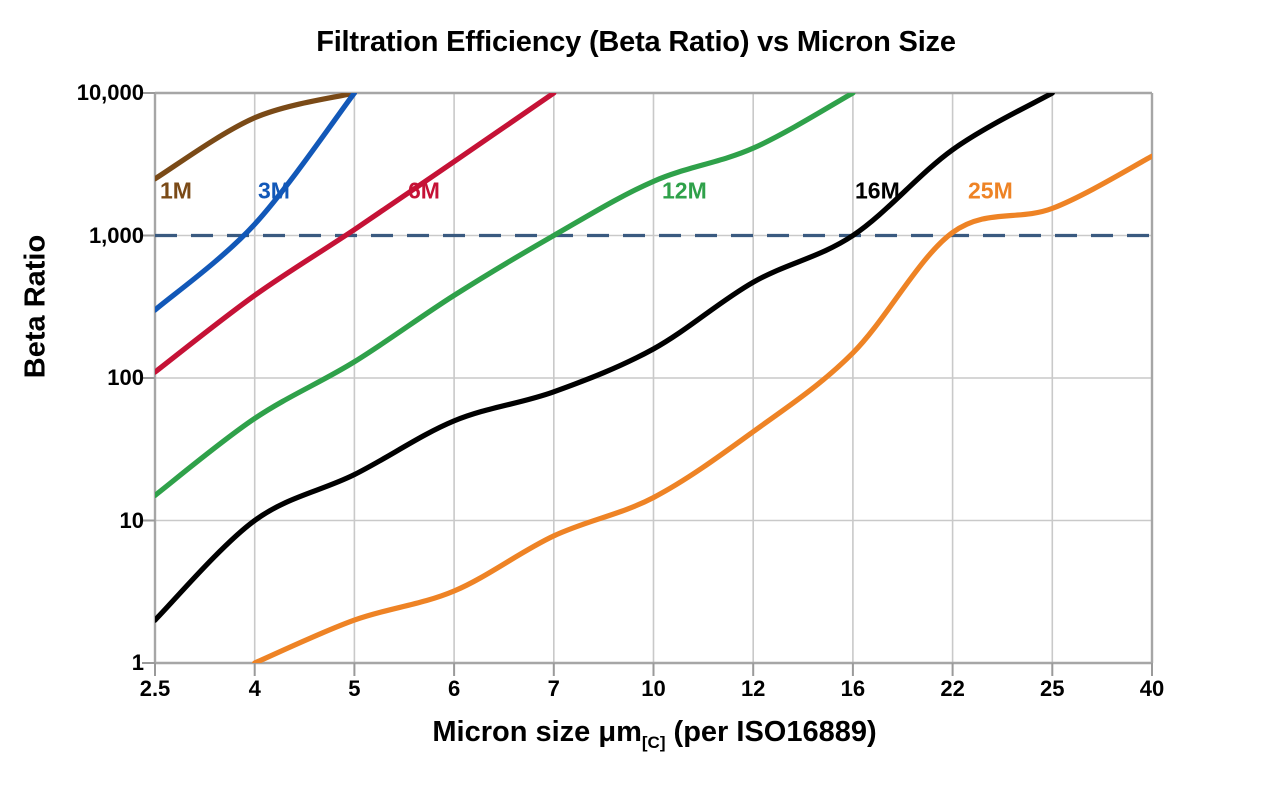 The height and width of the screenshot is (790, 1272). I want to click on x-tick-label: 2.5, so click(155, 688).